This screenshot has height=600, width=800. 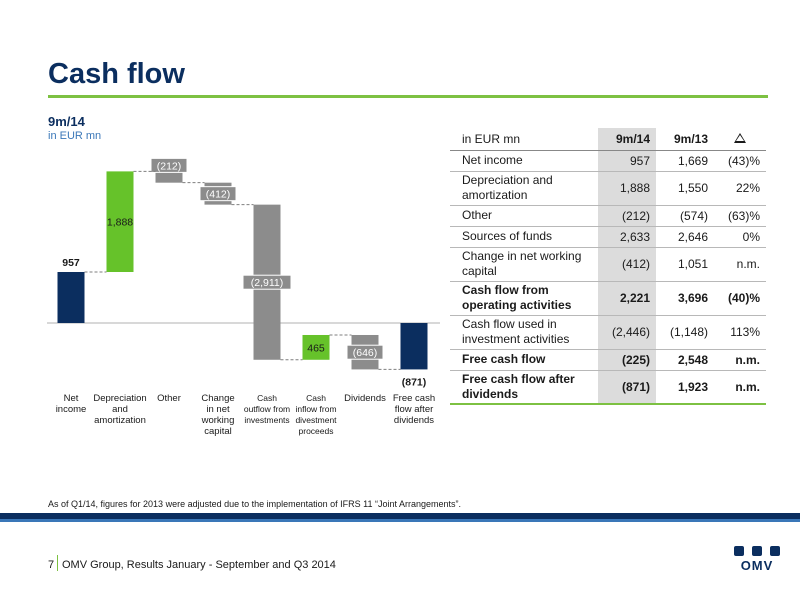 What do you see at coordinates (316, 431) in the screenshot?
I see `category-label-line: proceeds` at bounding box center [316, 431].